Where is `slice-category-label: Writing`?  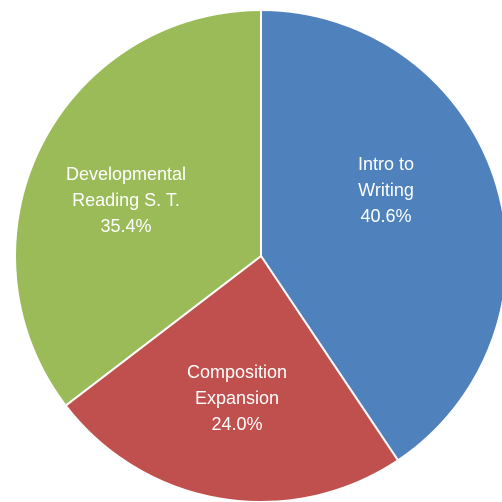 slice-category-label: Writing is located at coordinates (386, 190).